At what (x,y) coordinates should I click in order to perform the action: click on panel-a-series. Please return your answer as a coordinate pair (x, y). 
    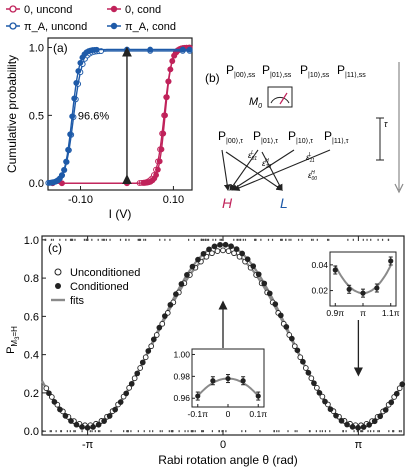
    Looking at the image, I should click on (119, 115).